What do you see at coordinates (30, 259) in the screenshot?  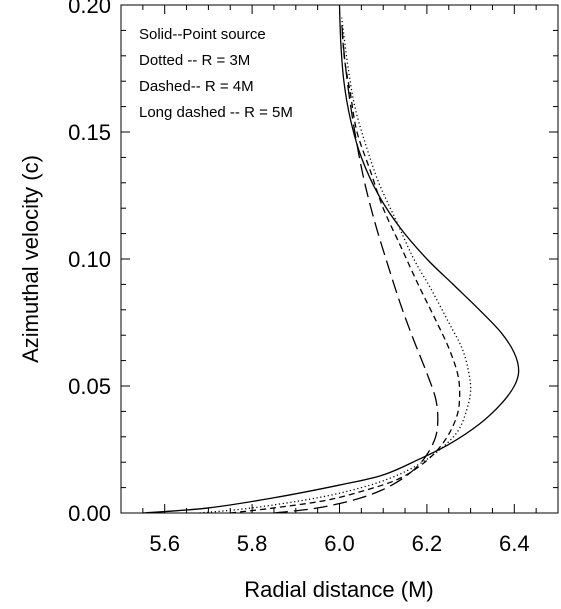 I see `y-axis-title: Azimuthal velocity (c)` at bounding box center [30, 259].